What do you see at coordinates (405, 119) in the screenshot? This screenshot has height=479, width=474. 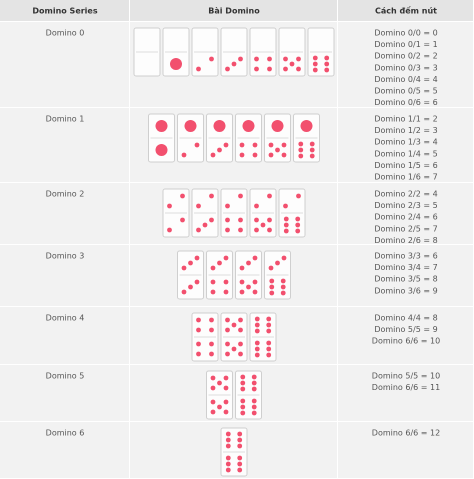 I see `count-text: Domino 1/1 = 2` at bounding box center [405, 119].